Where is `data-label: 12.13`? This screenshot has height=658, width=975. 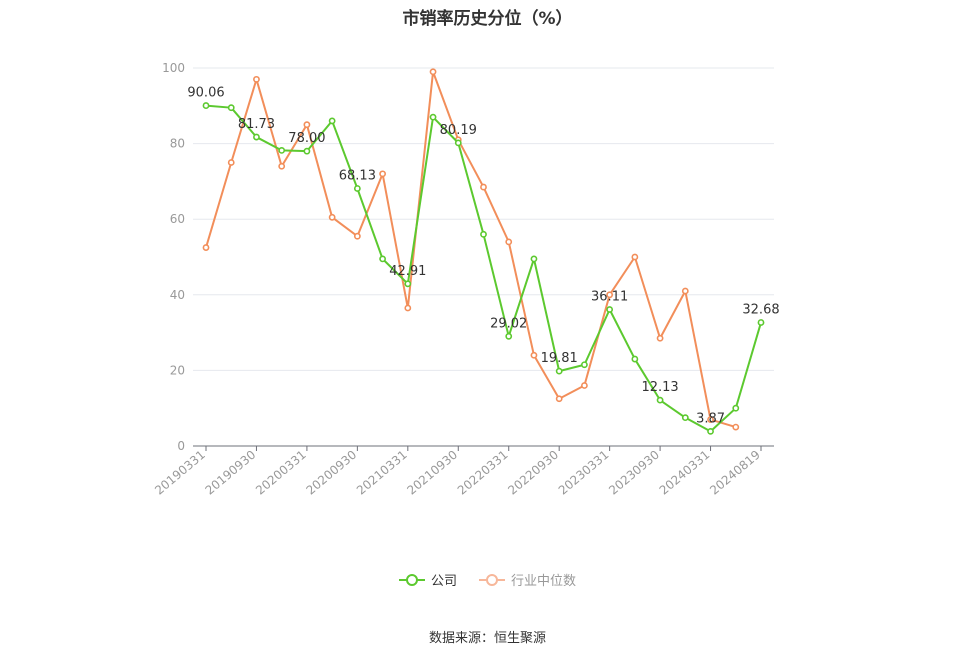 data-label: 12.13 is located at coordinates (659, 387).